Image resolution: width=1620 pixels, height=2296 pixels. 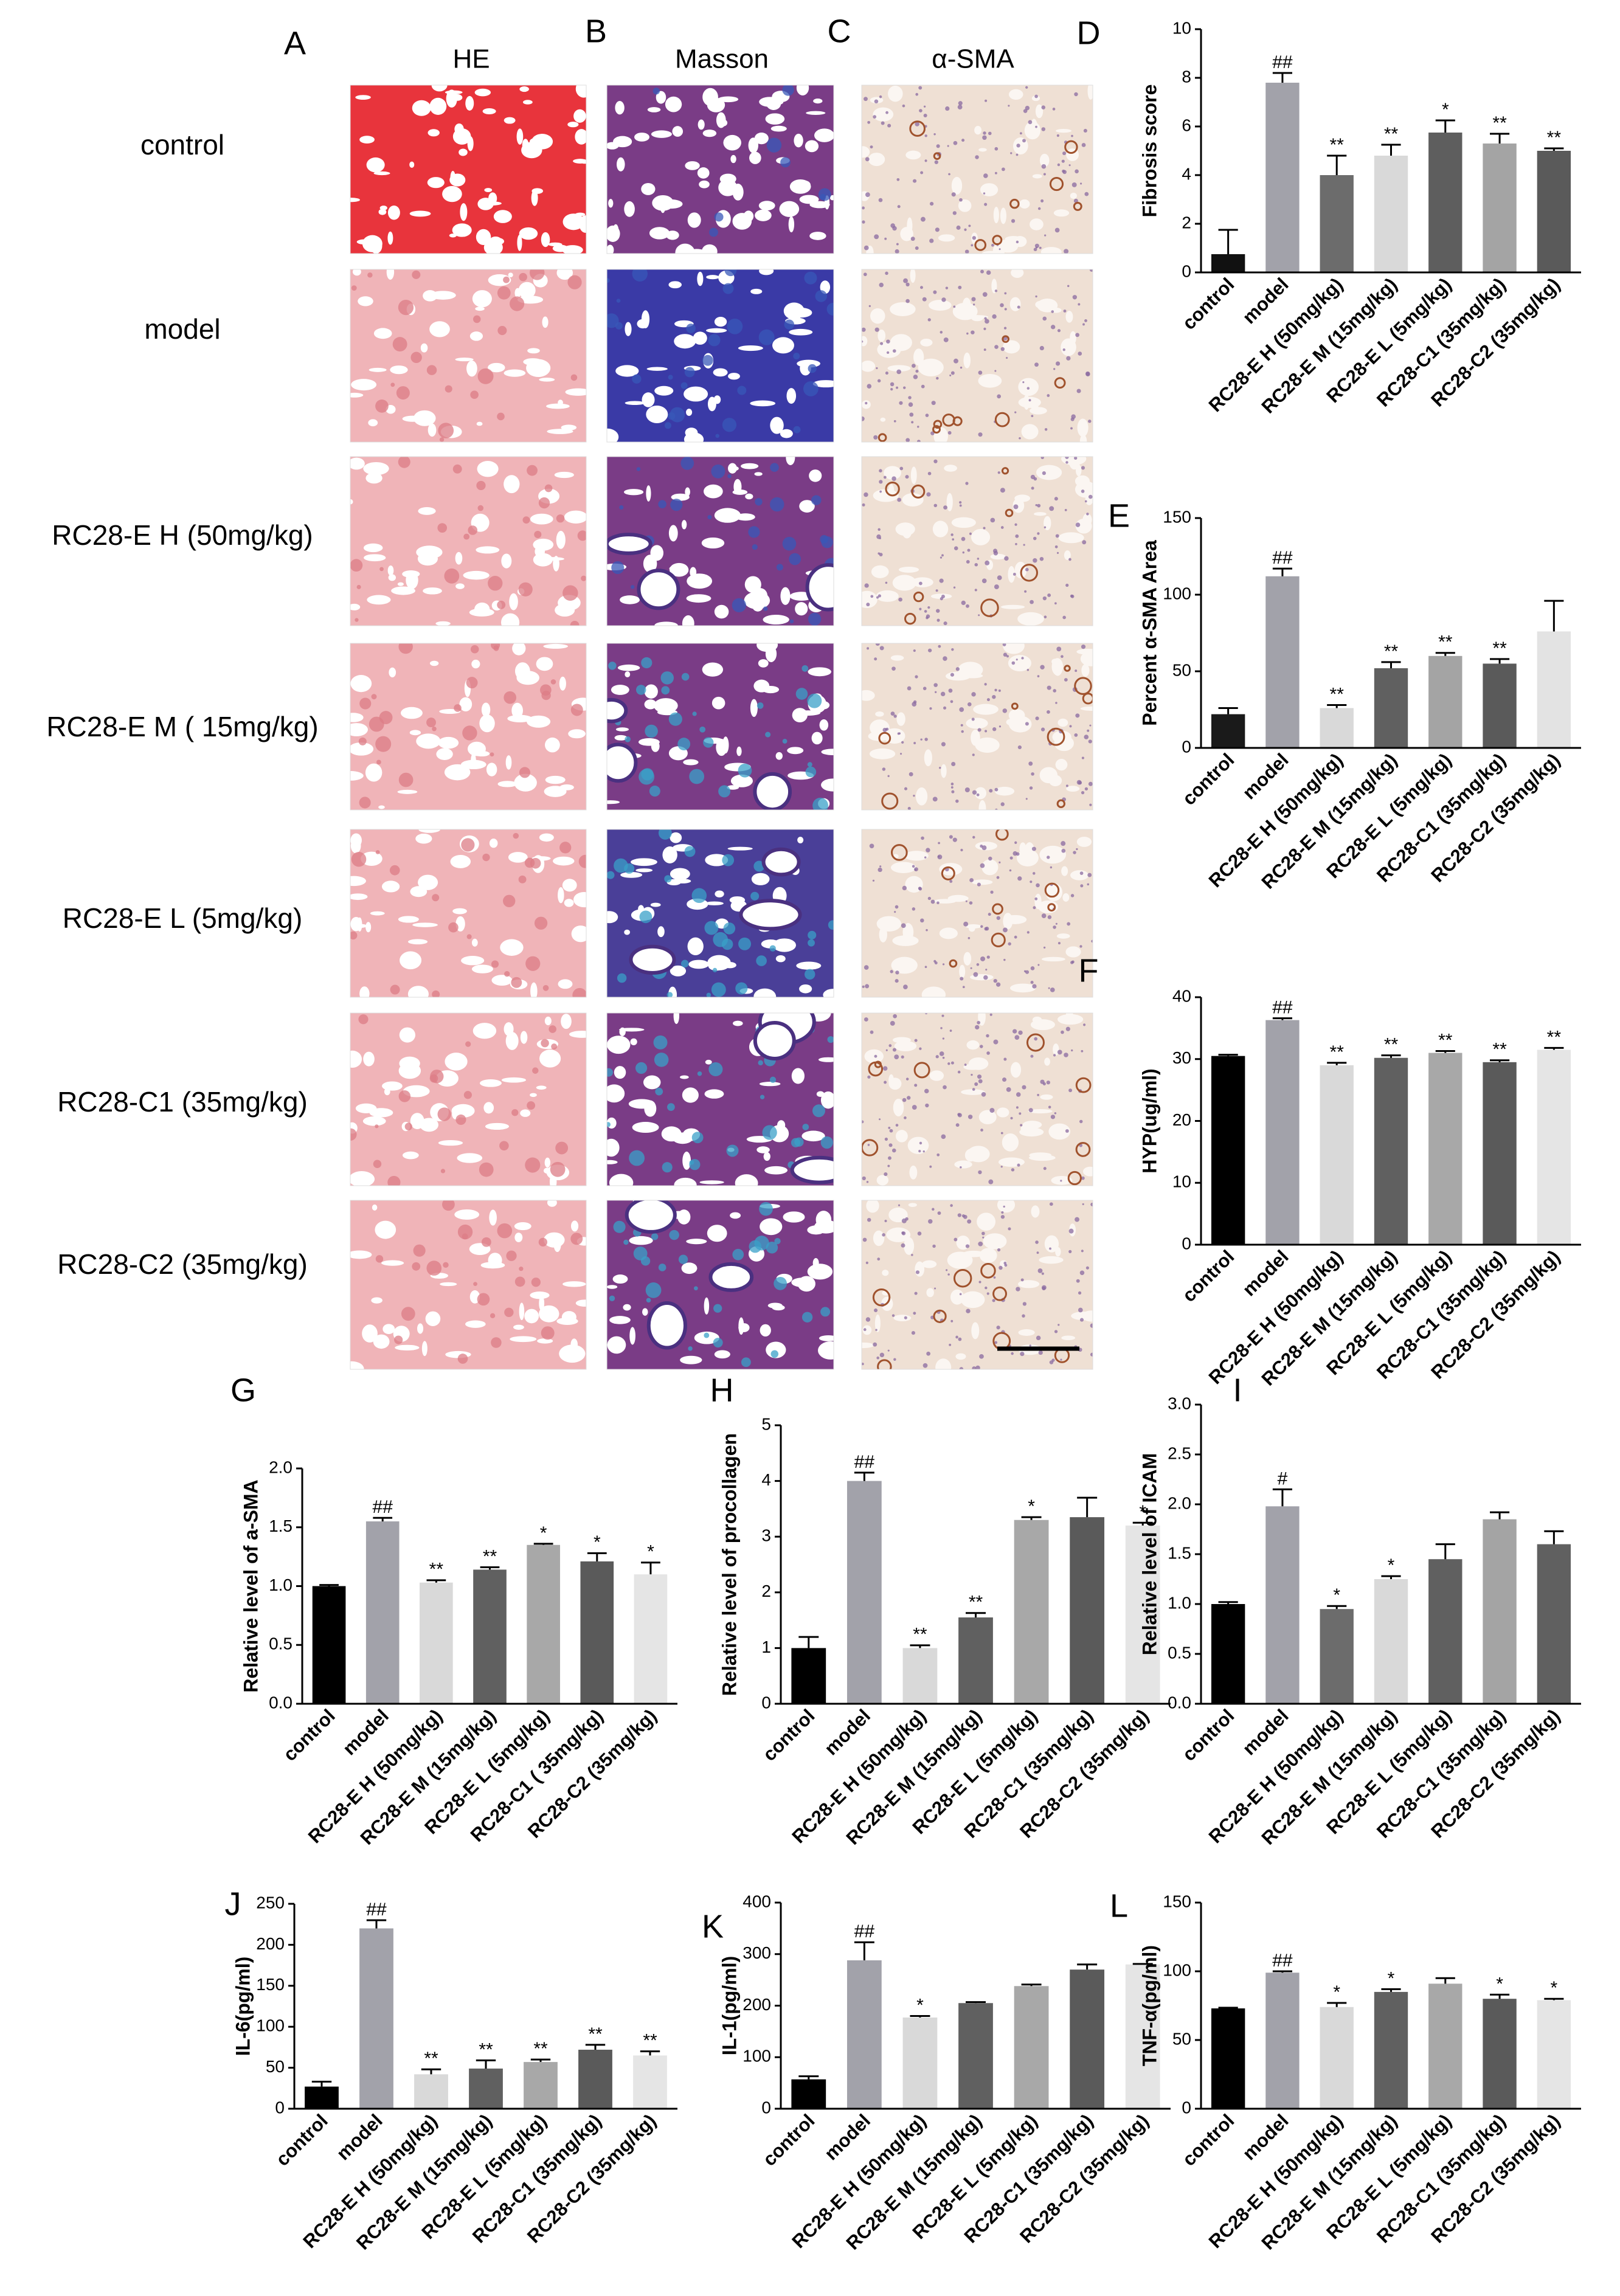 What do you see at coordinates (243, 2007) in the screenshot?
I see `y-axis-label: IL-6(pg/ml)` at bounding box center [243, 2007].